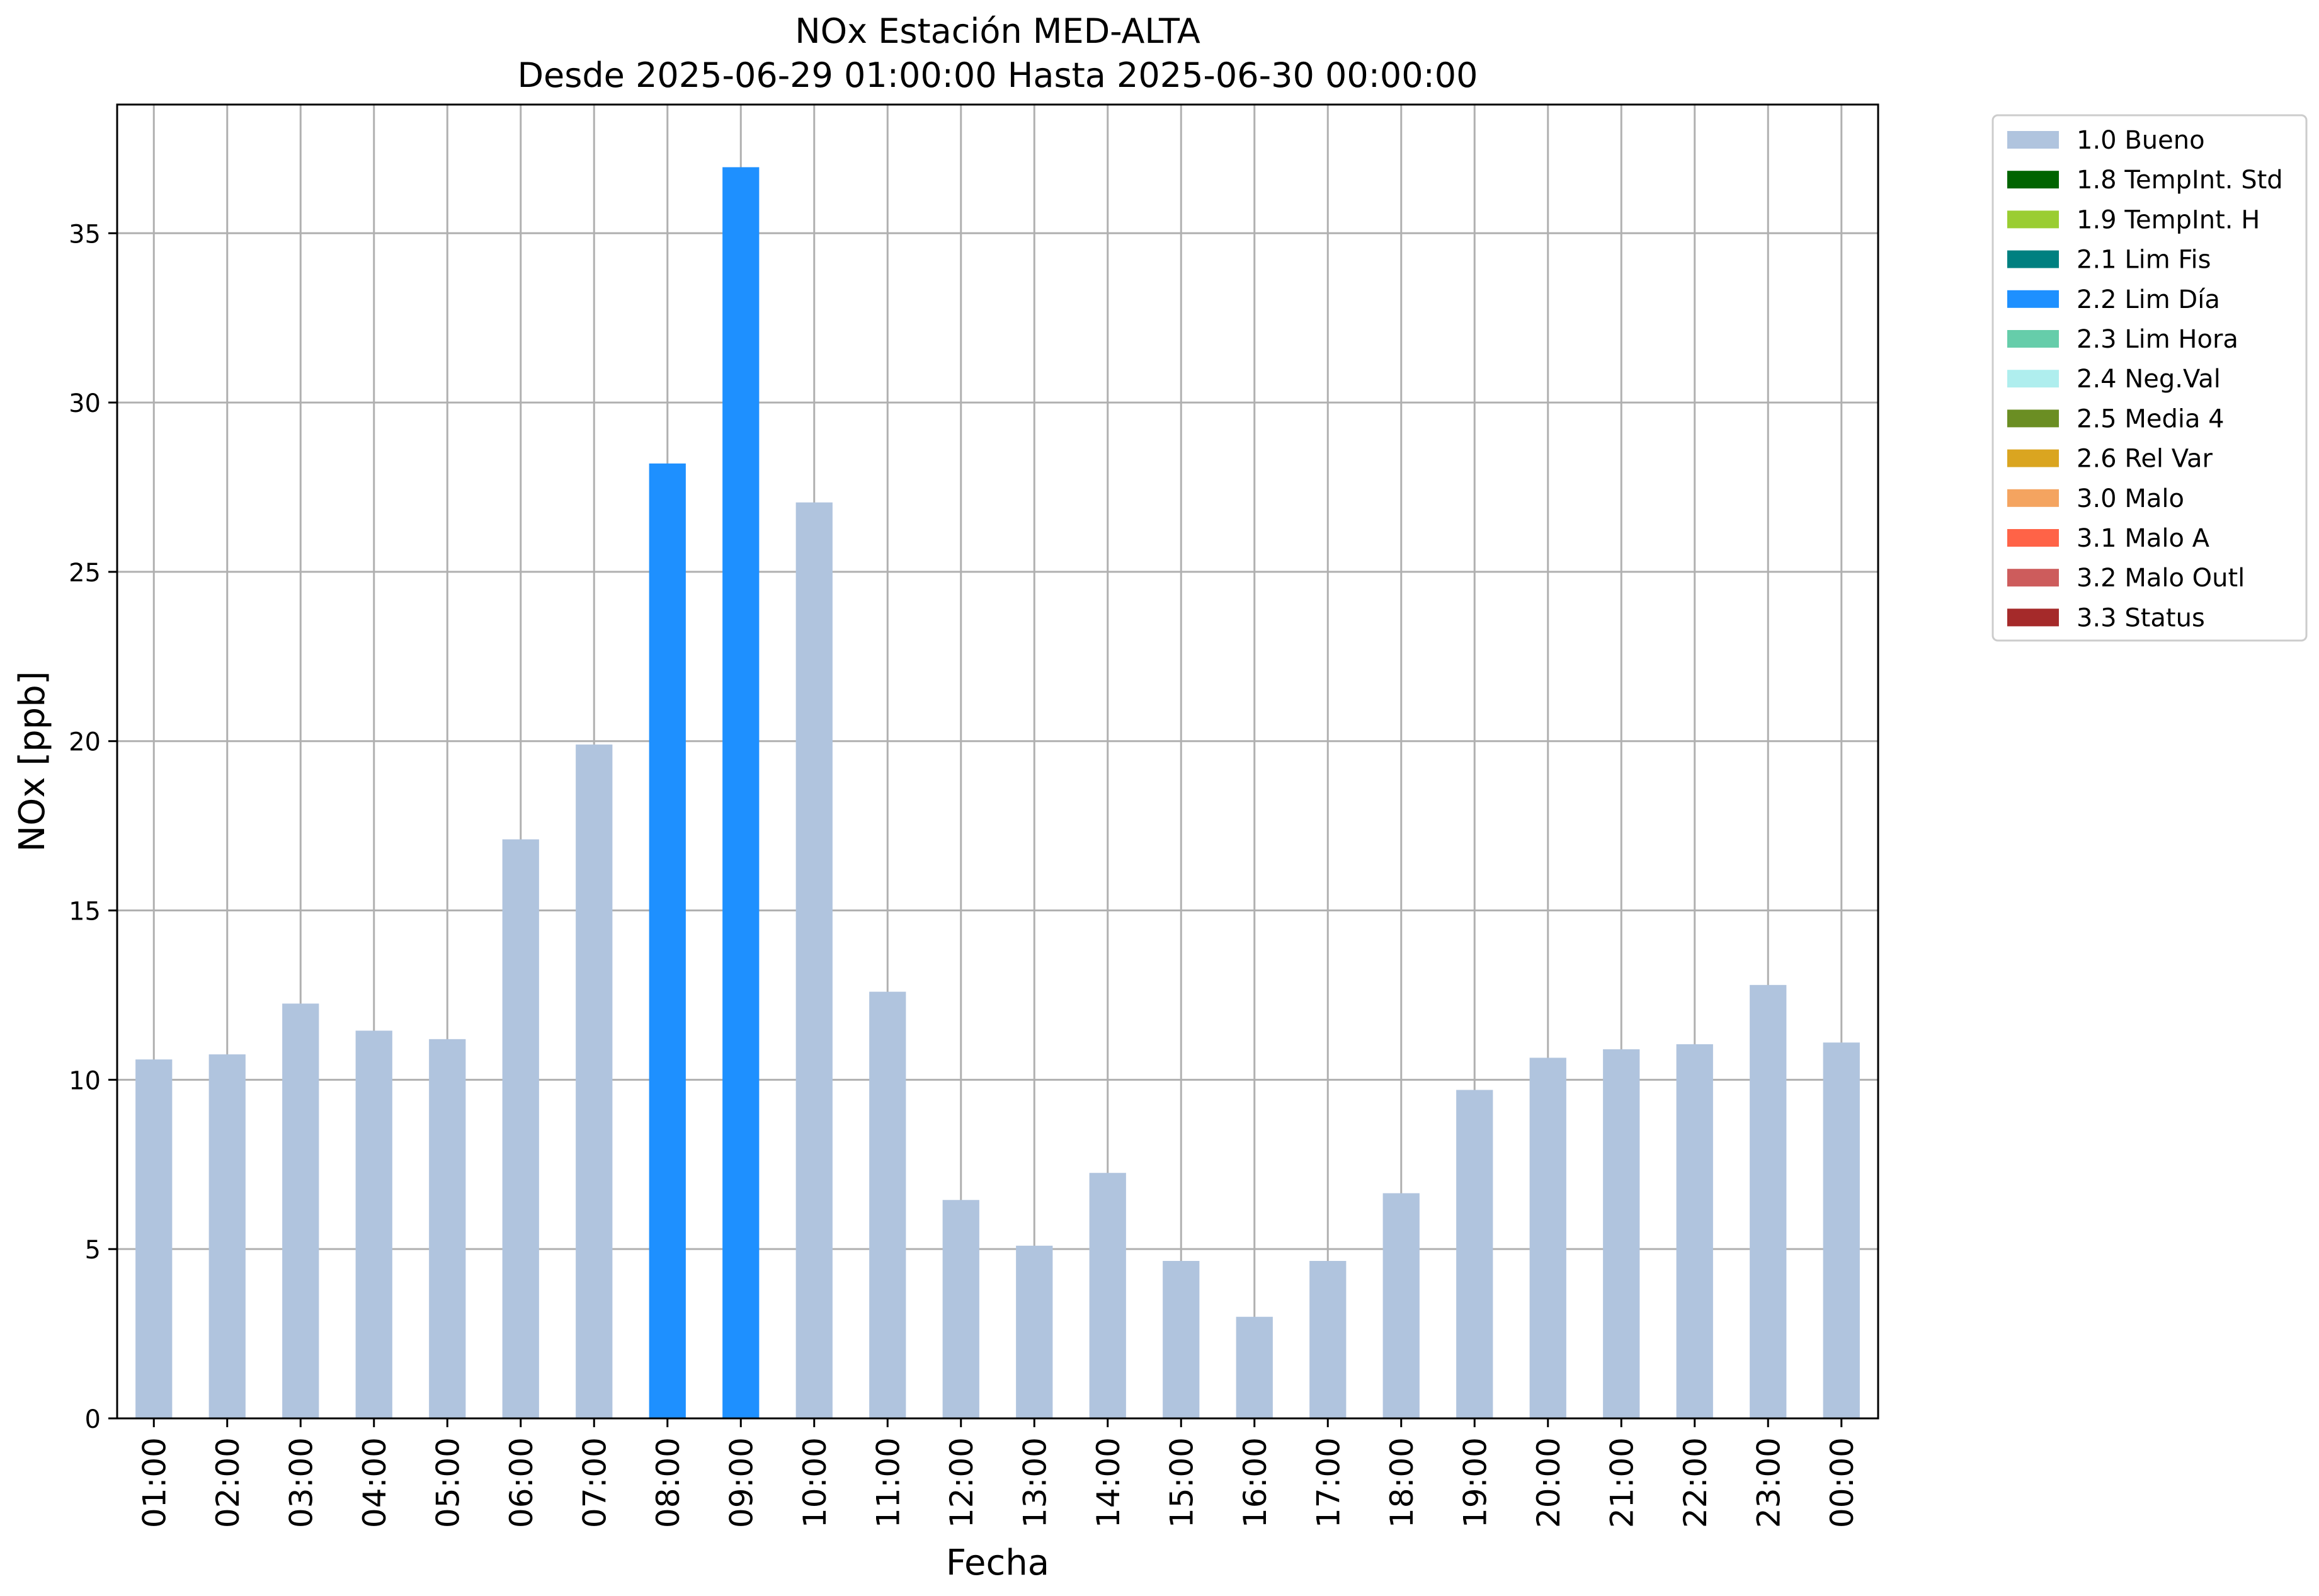 The width and height of the screenshot is (2319, 1596). I want to click on legend-label: 2.5 Media 4, so click(2151, 418).